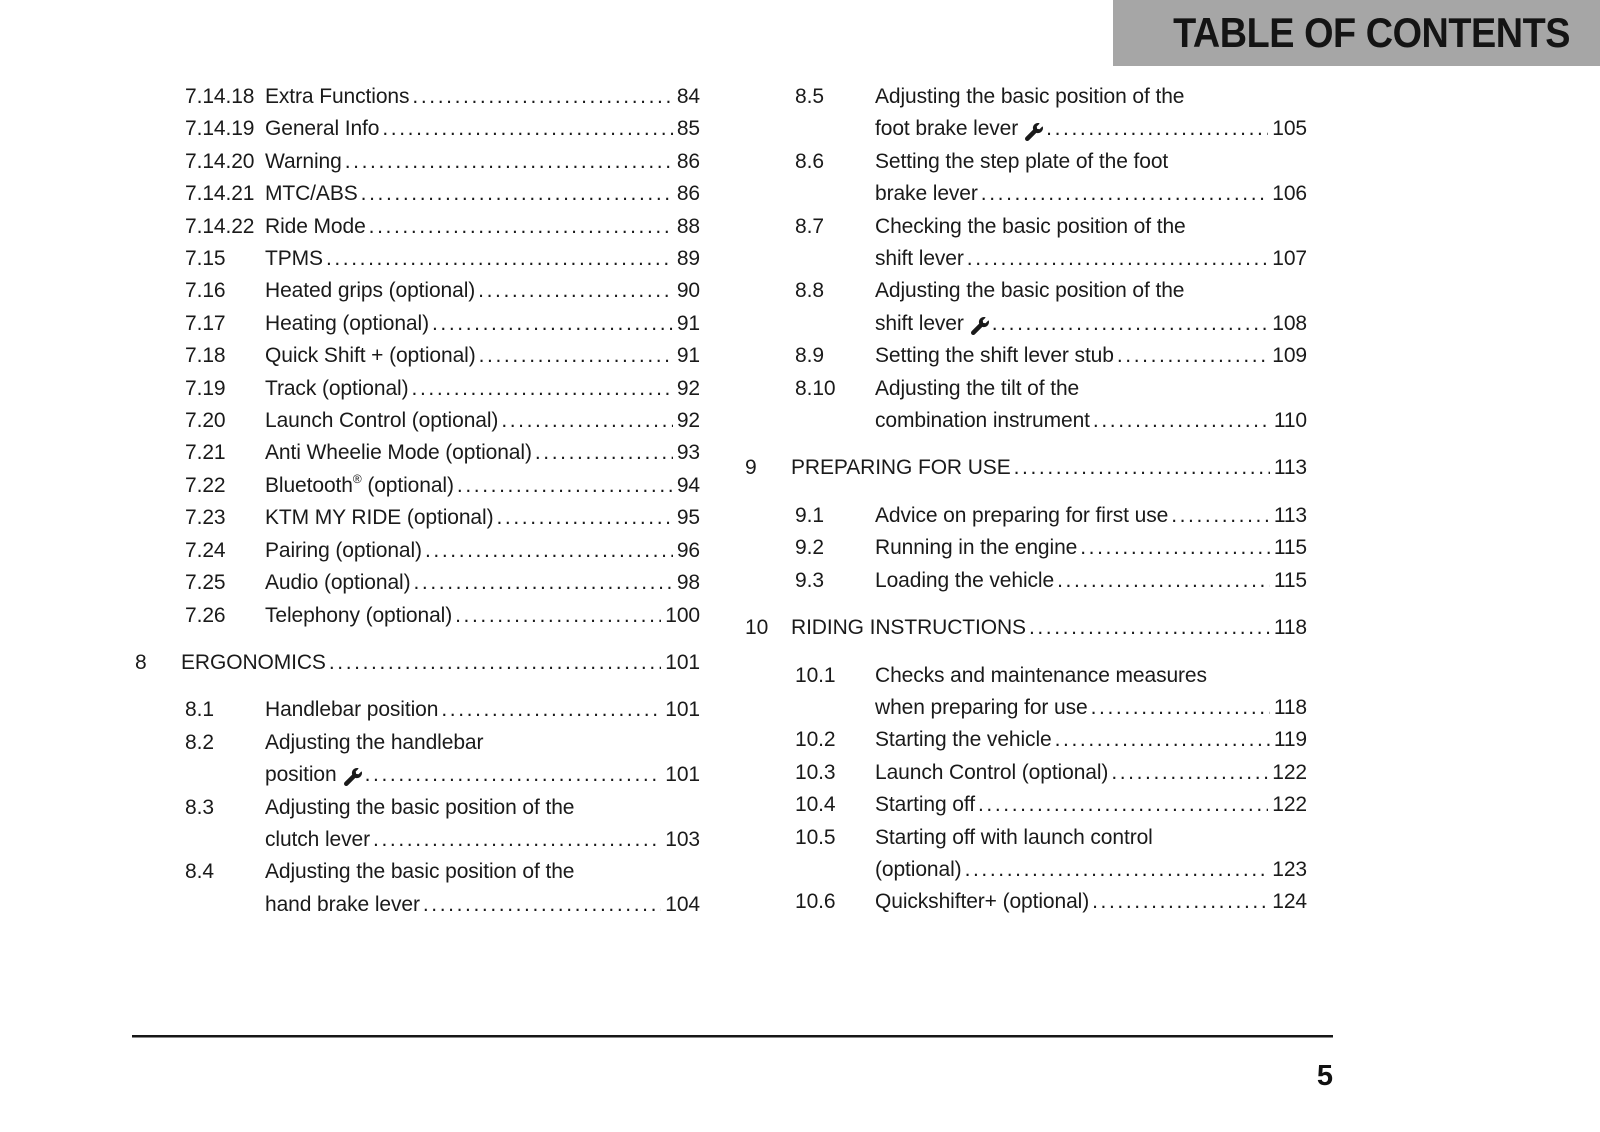  What do you see at coordinates (688, 356) in the screenshot?
I see `toc-entry-page: 91` at bounding box center [688, 356].